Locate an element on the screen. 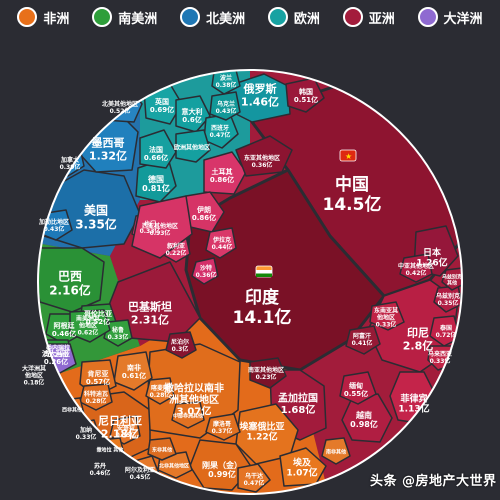 The height and width of the screenshot is (500, 500). region-name-label: 缅甸 is located at coordinates (356, 385).